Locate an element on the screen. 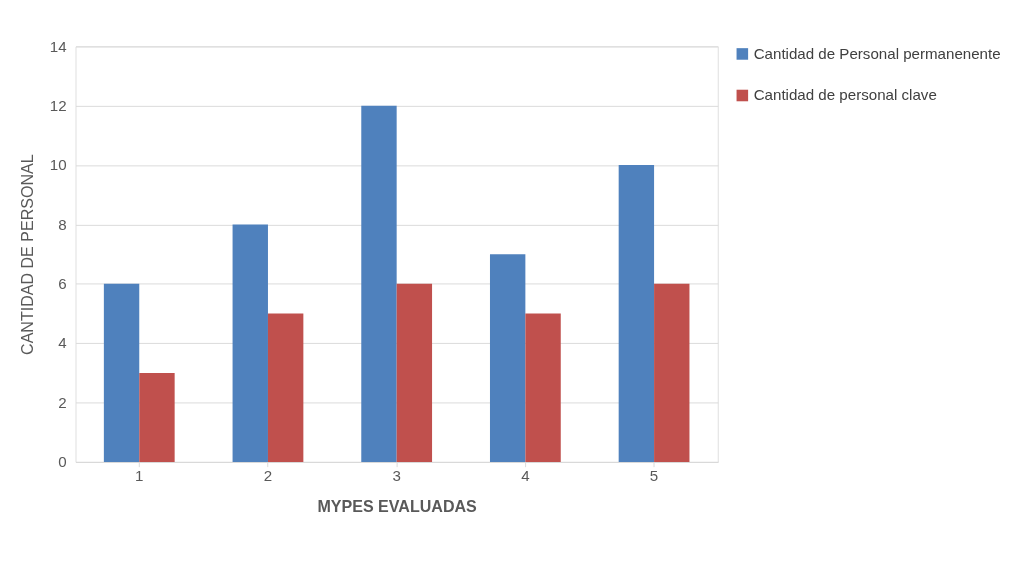 The width and height of the screenshot is (1020, 588). legend-label: Cantidad de personal clave is located at coordinates (845, 95).